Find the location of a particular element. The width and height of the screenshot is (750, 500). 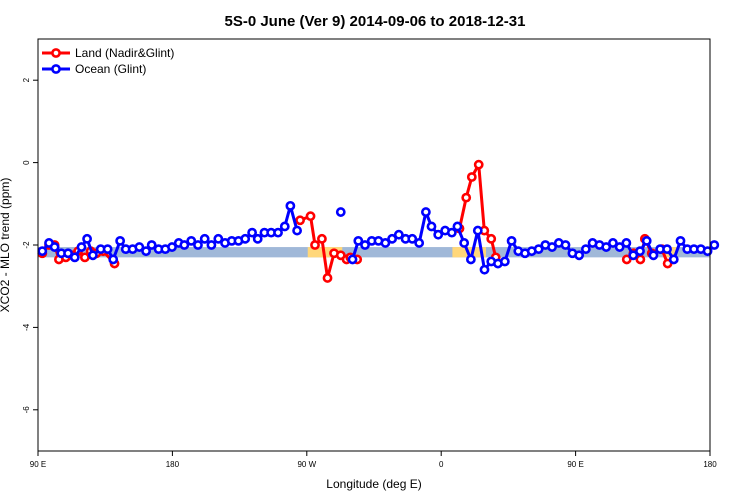

ocean-band is located at coordinates (374, 252).